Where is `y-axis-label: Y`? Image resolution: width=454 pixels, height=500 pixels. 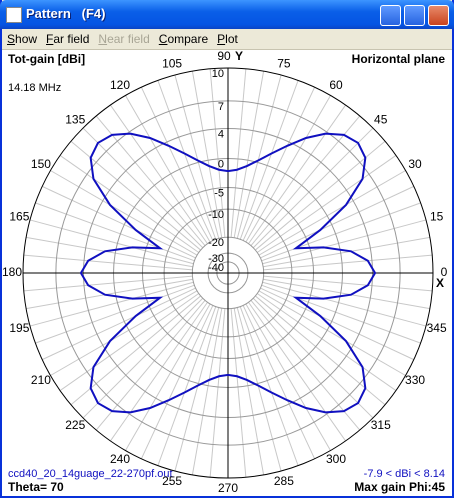
y-axis-label: Y is located at coordinates (239, 56).